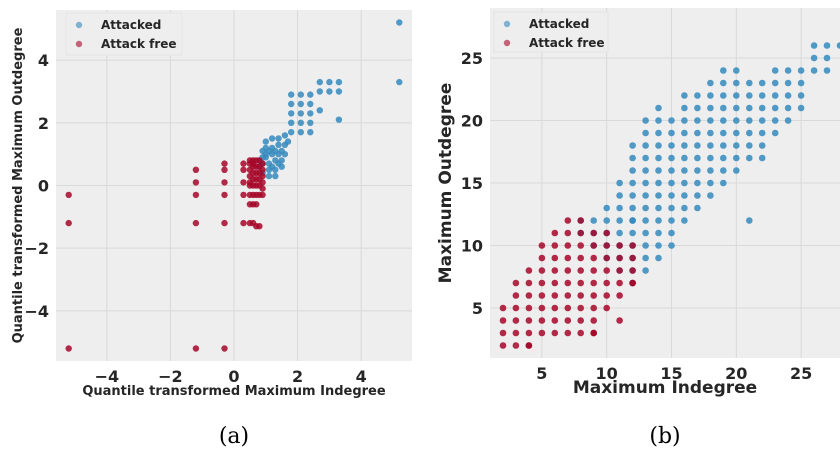  I want to click on x-tick-label: 10, so click(607, 373).